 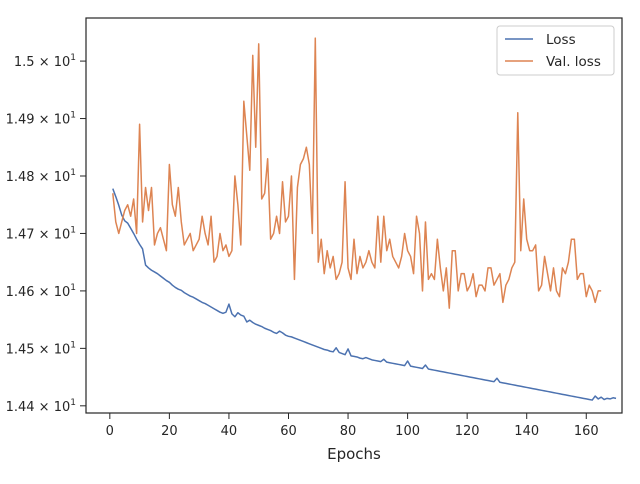 What do you see at coordinates (407, 431) in the screenshot?
I see `x-tick-label: 100` at bounding box center [407, 431].